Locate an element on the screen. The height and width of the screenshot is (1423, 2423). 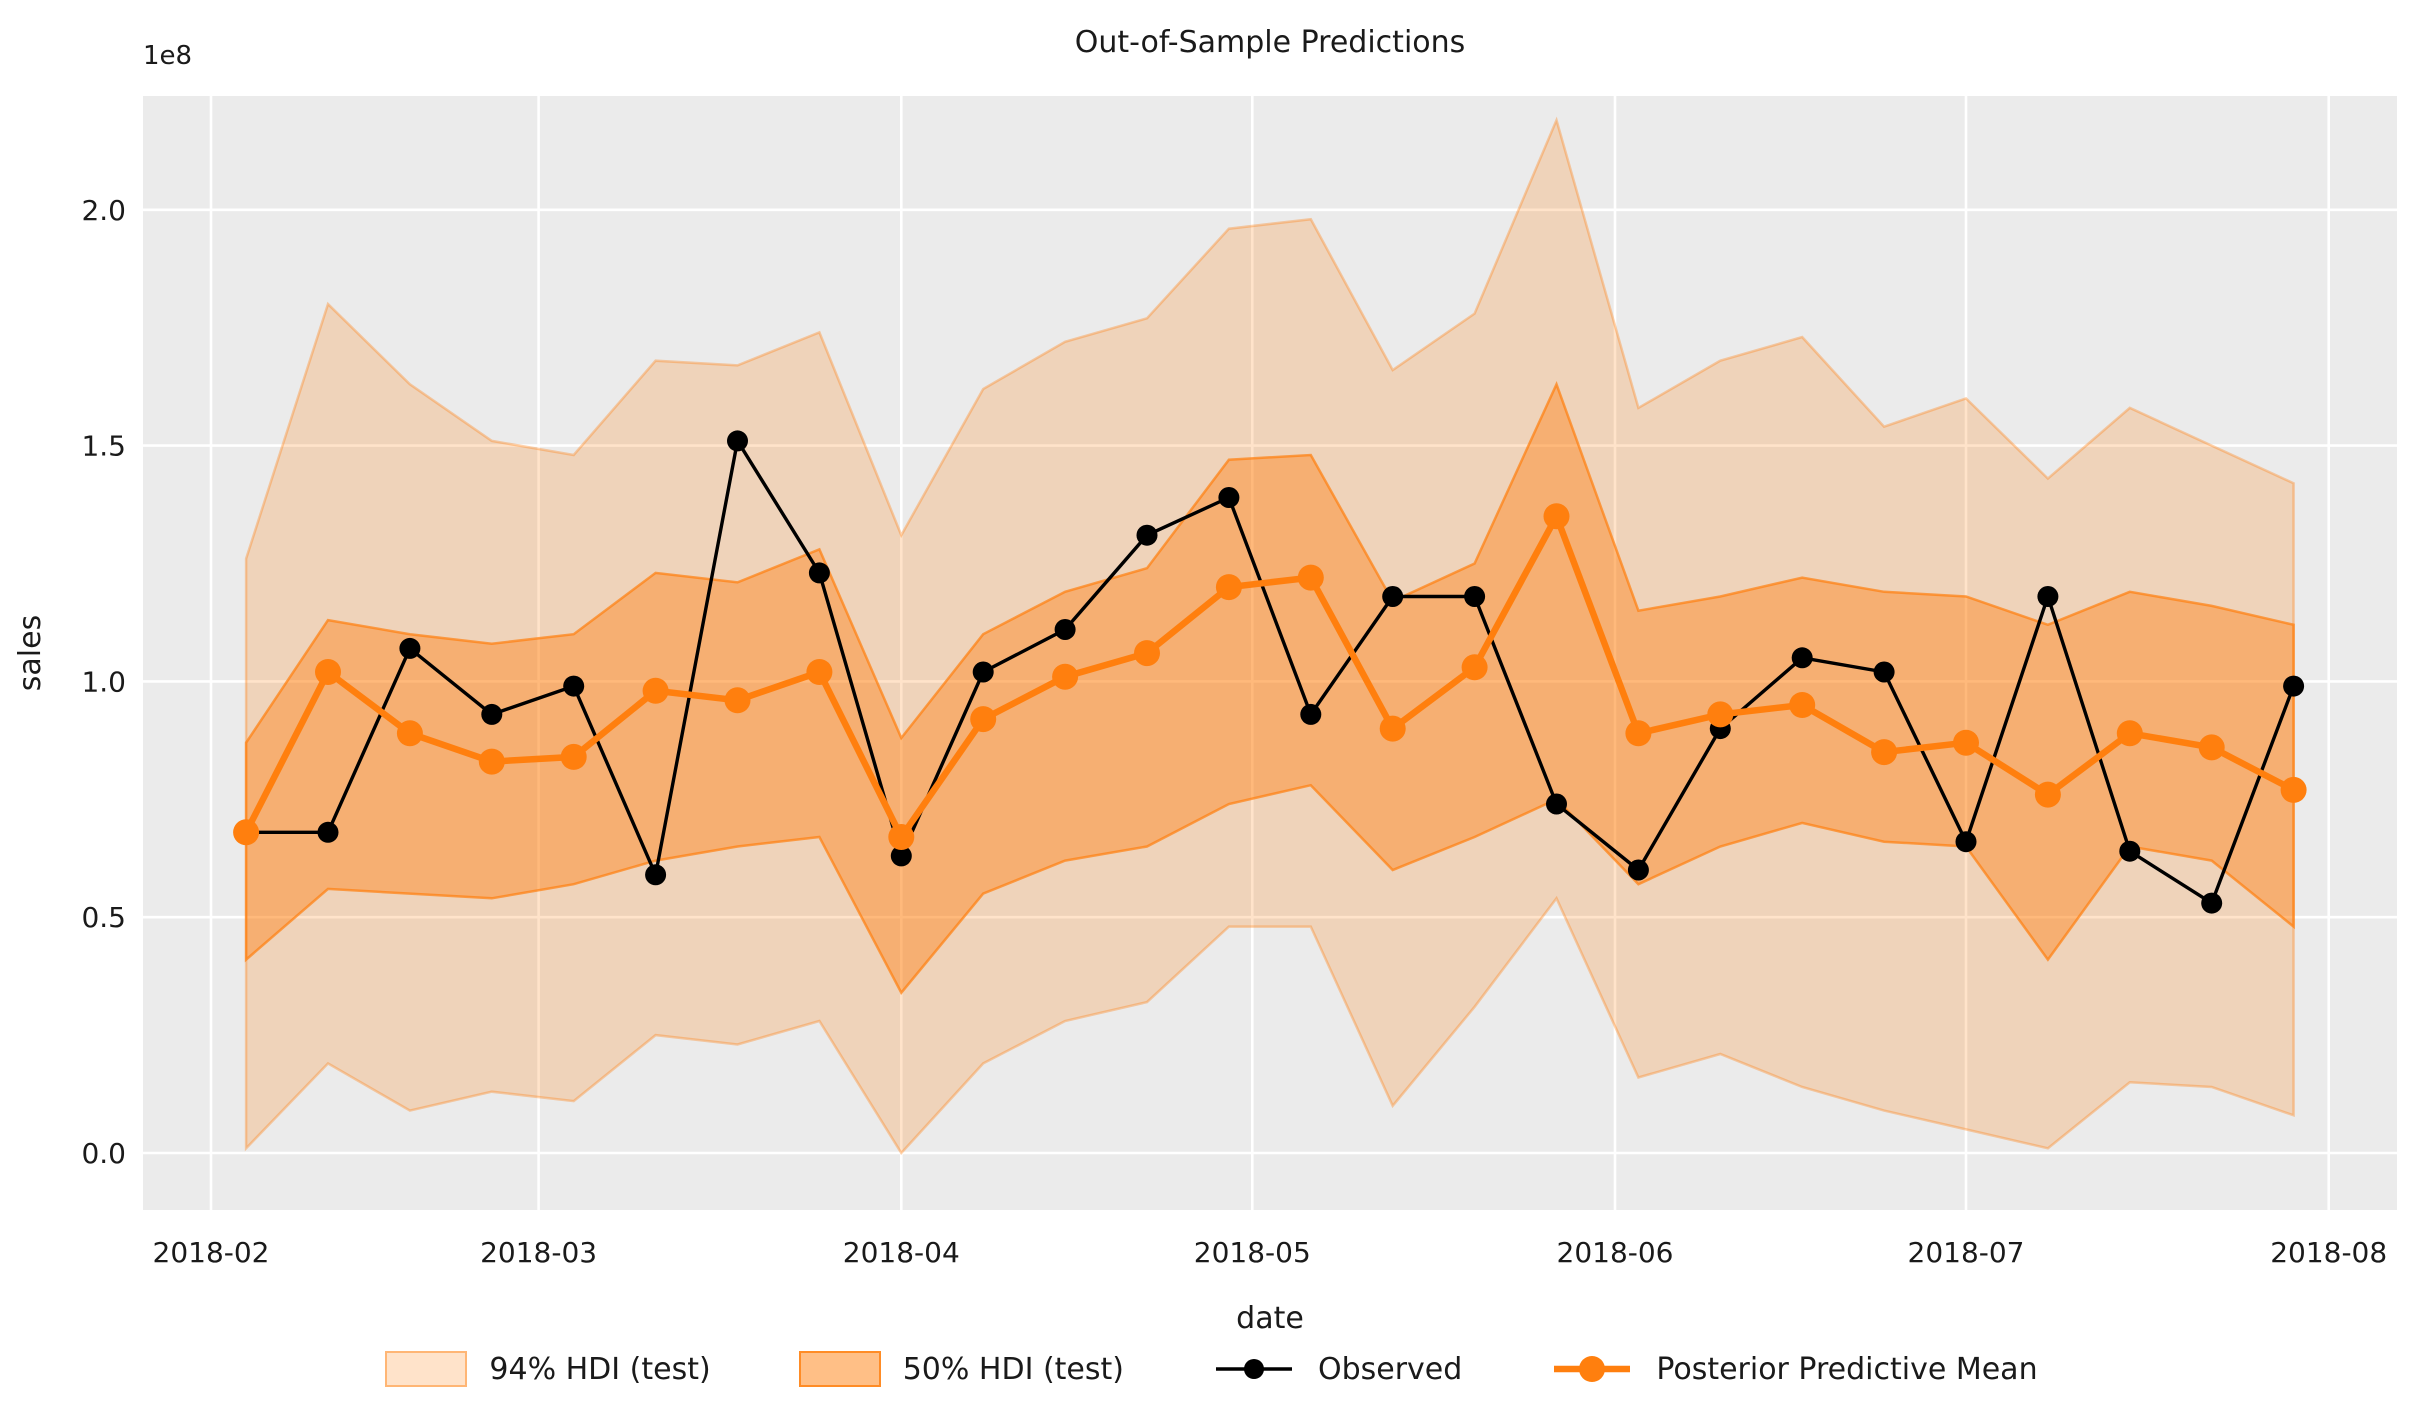
x-tick-label: 2018-08 is located at coordinates (2328, 1252).